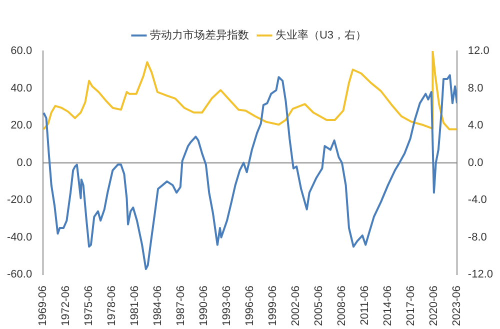 Image resolution: width=500 pixels, height=329 pixels. What do you see at coordinates (19, 200) in the screenshot?
I see `y-tick-label: -20.0` at bounding box center [19, 200].